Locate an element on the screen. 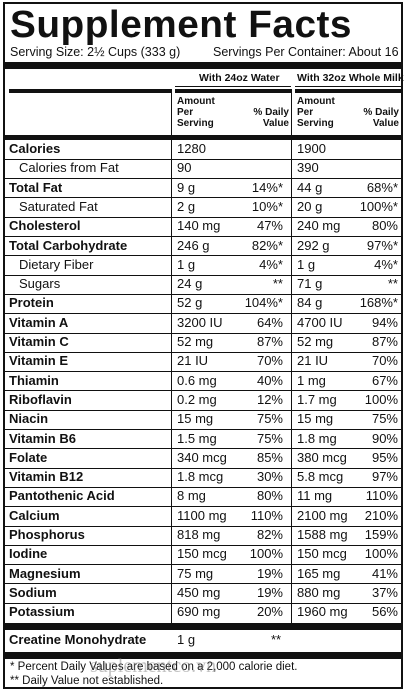 The width and height of the screenshot is (408, 693). dv-milk: 159% is located at coordinates (381, 534).